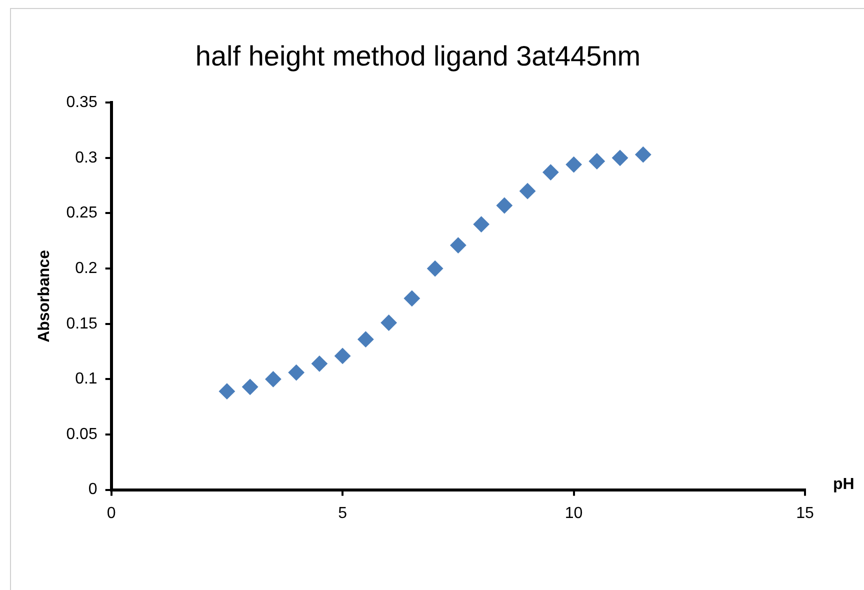 This screenshot has width=864, height=590. I want to click on y-tick-label: 0.1, so click(86, 379).